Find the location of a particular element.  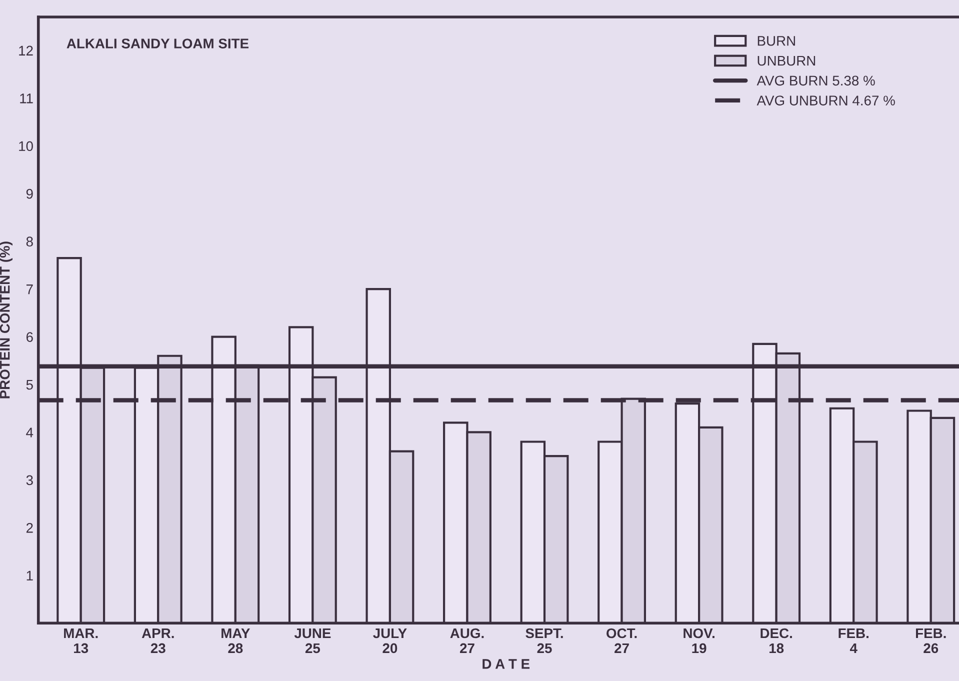

y-tick-label: 11 is located at coordinates (26, 99).